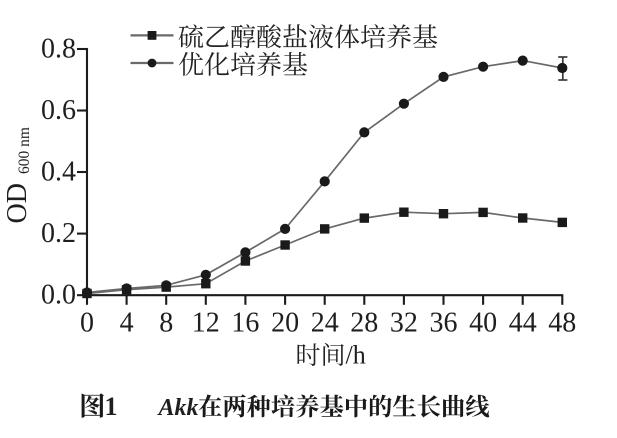  Describe the element at coordinates (483, 322) in the screenshot. I see `svg-text: 40` at that location.